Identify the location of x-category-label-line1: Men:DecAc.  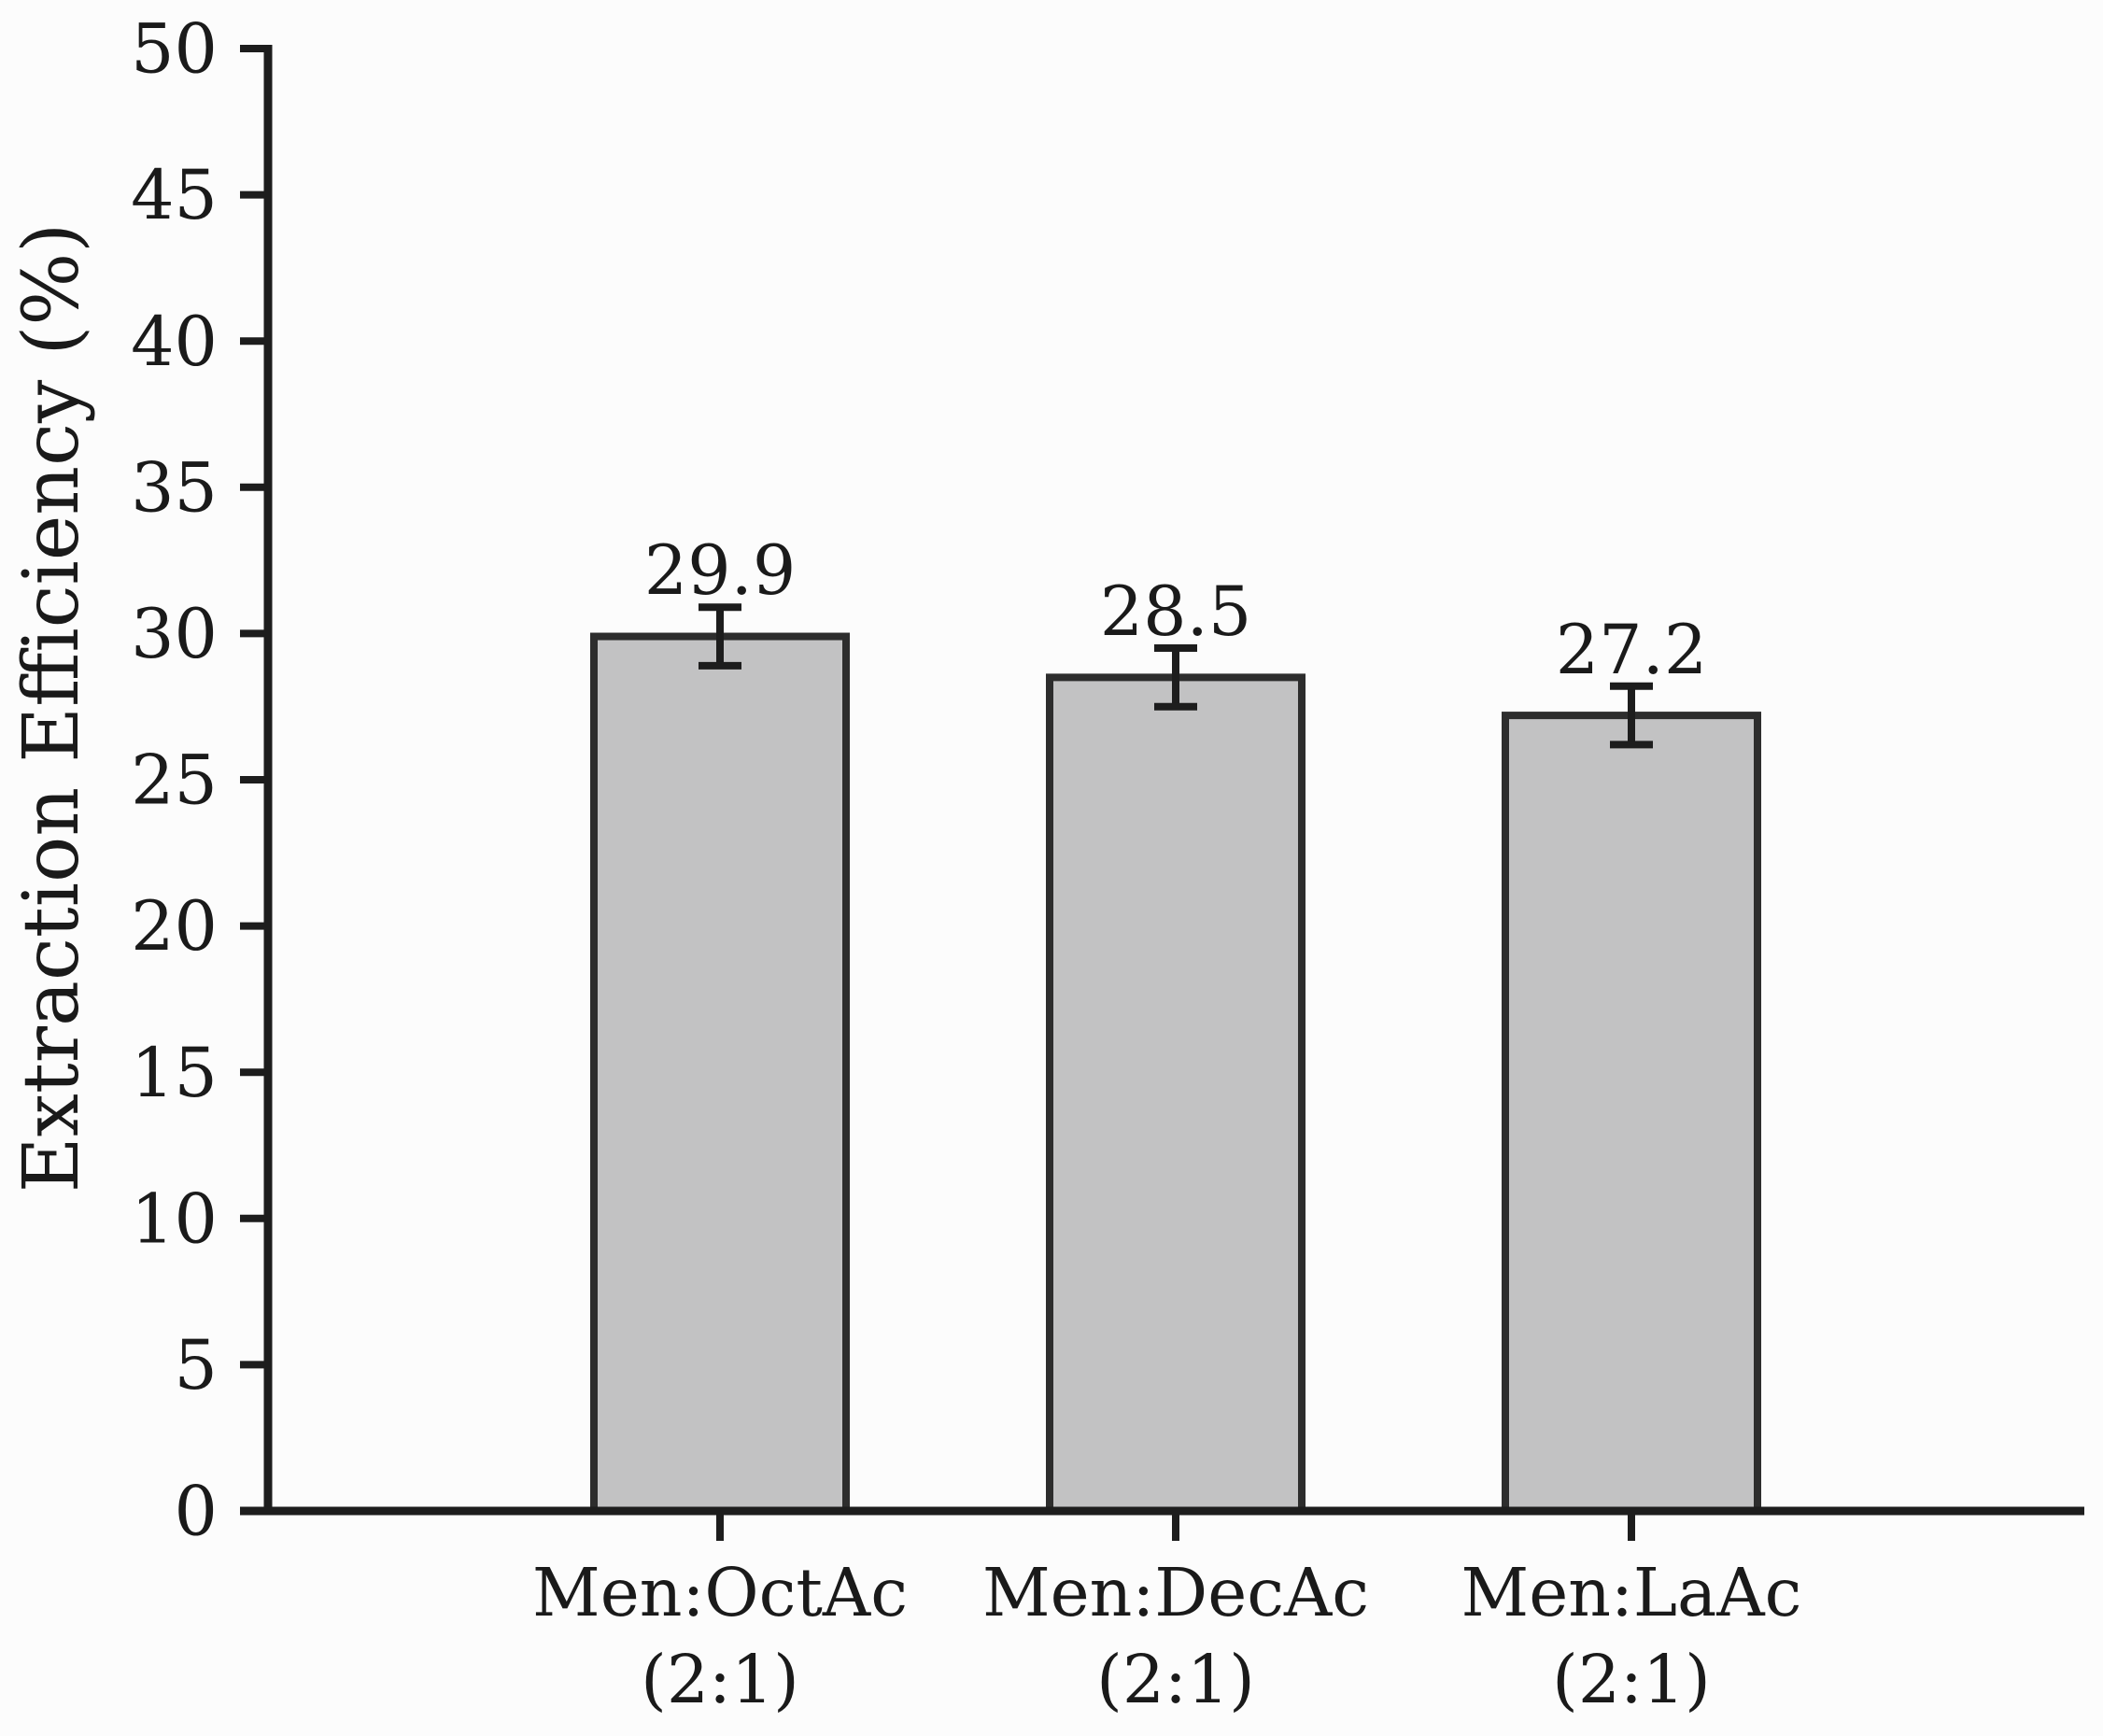
(1175, 1592).